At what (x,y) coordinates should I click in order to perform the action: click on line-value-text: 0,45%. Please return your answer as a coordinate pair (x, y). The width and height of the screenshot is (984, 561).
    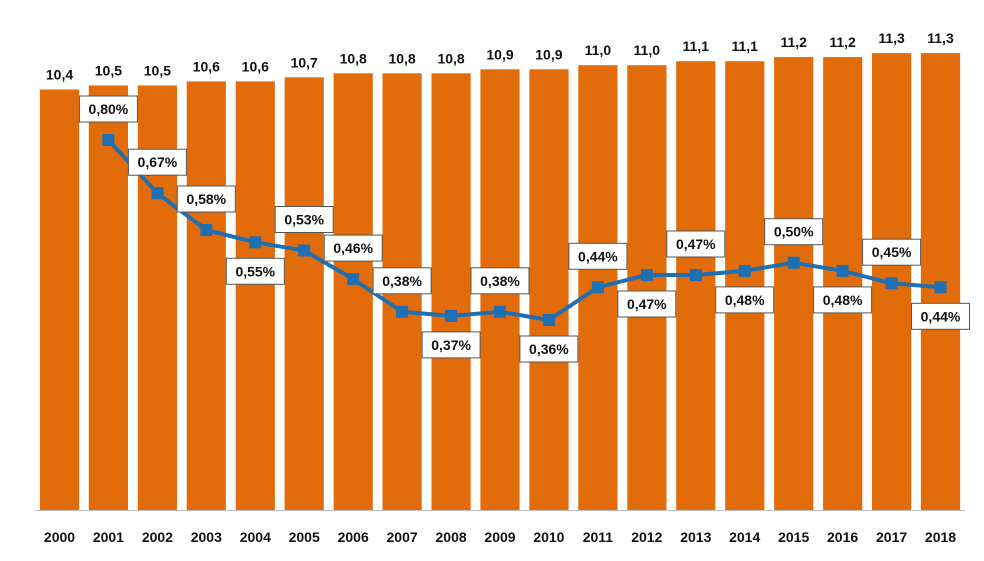
    Looking at the image, I should click on (892, 252).